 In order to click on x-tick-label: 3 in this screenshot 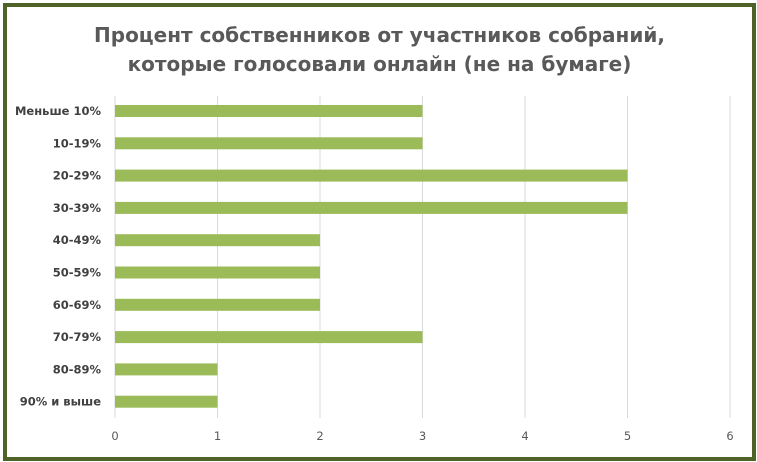, I will do `click(422, 436)`.